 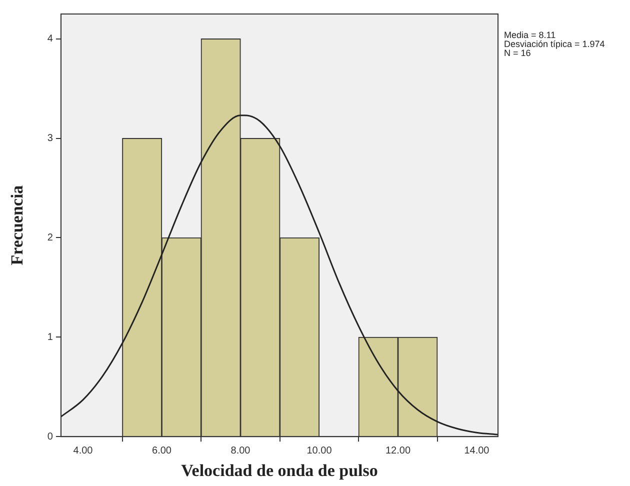 I want to click on y-tick-label: 4, so click(x=50, y=39).